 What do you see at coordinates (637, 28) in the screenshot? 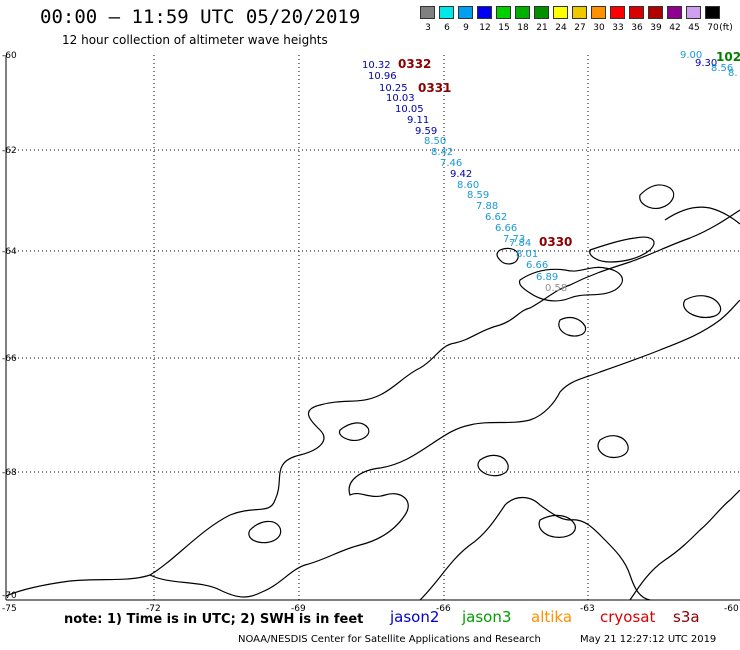
I see `legend-swatch-label: 36` at bounding box center [637, 28].